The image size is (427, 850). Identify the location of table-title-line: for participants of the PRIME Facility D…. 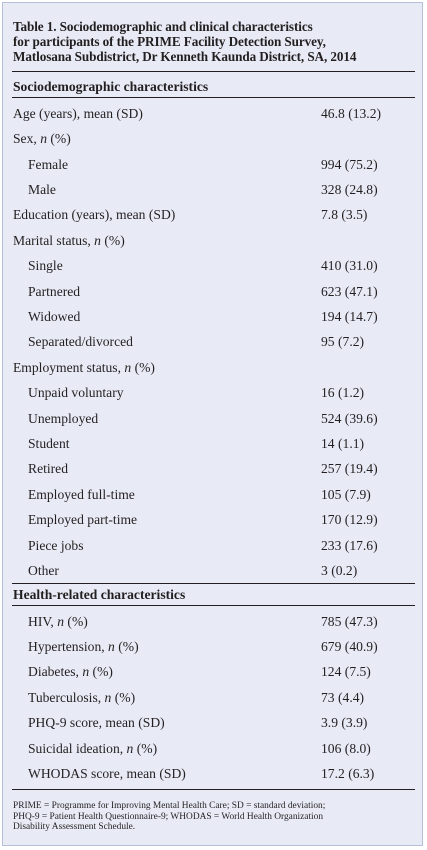
(169, 41).